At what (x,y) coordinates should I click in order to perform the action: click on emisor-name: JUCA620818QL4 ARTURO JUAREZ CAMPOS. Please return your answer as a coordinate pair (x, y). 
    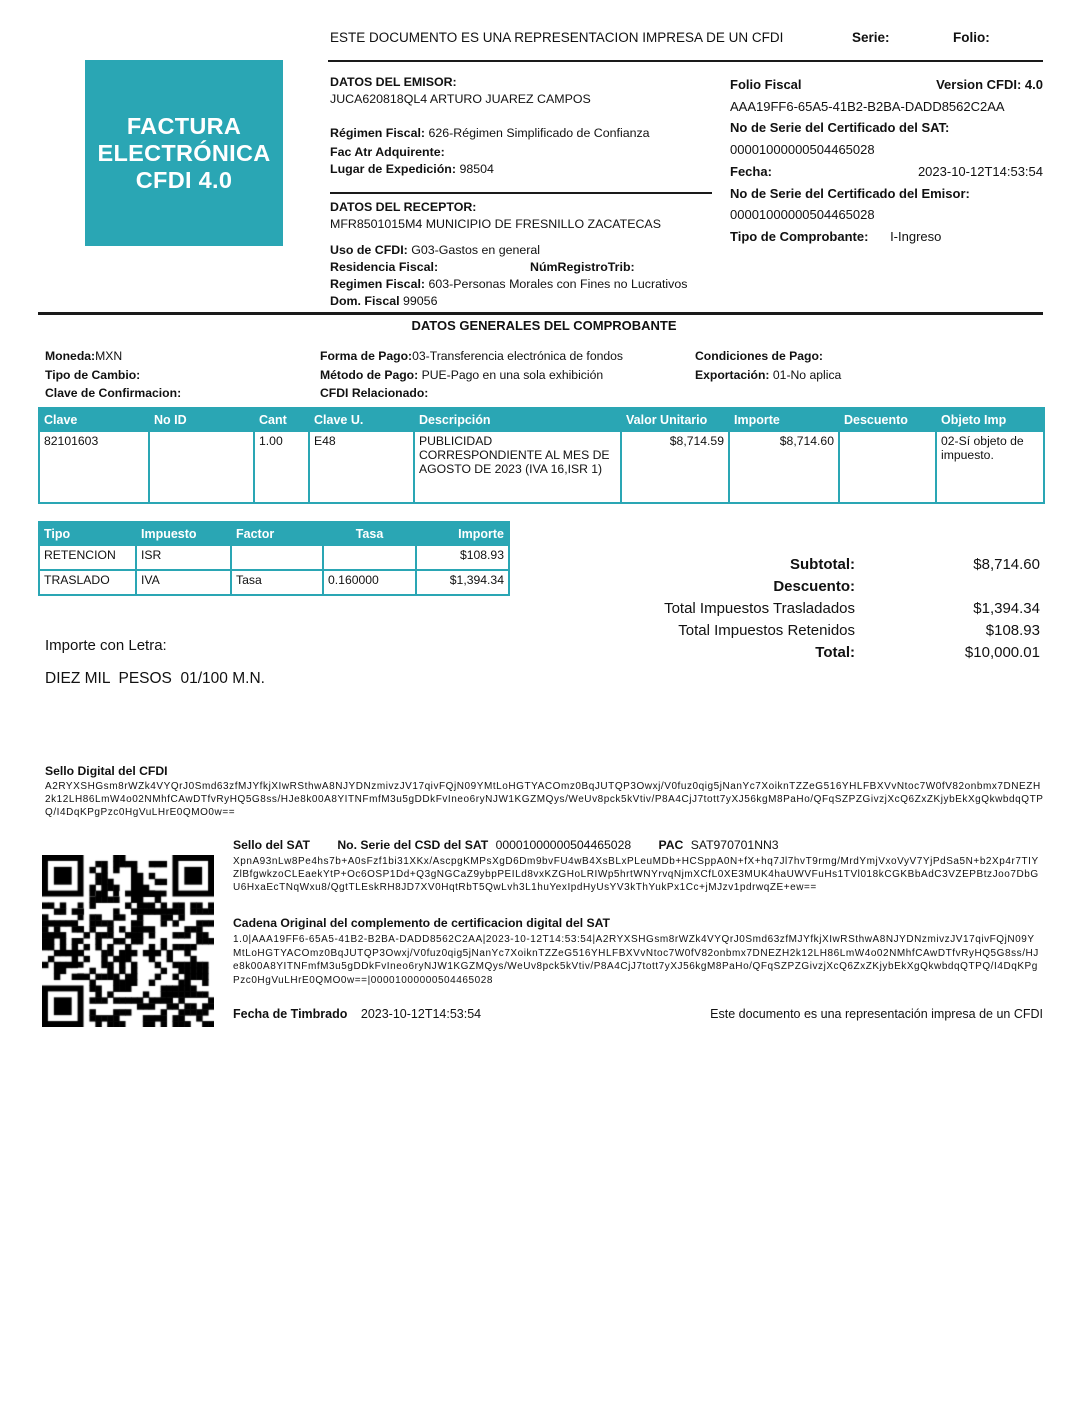
    Looking at the image, I should click on (460, 99).